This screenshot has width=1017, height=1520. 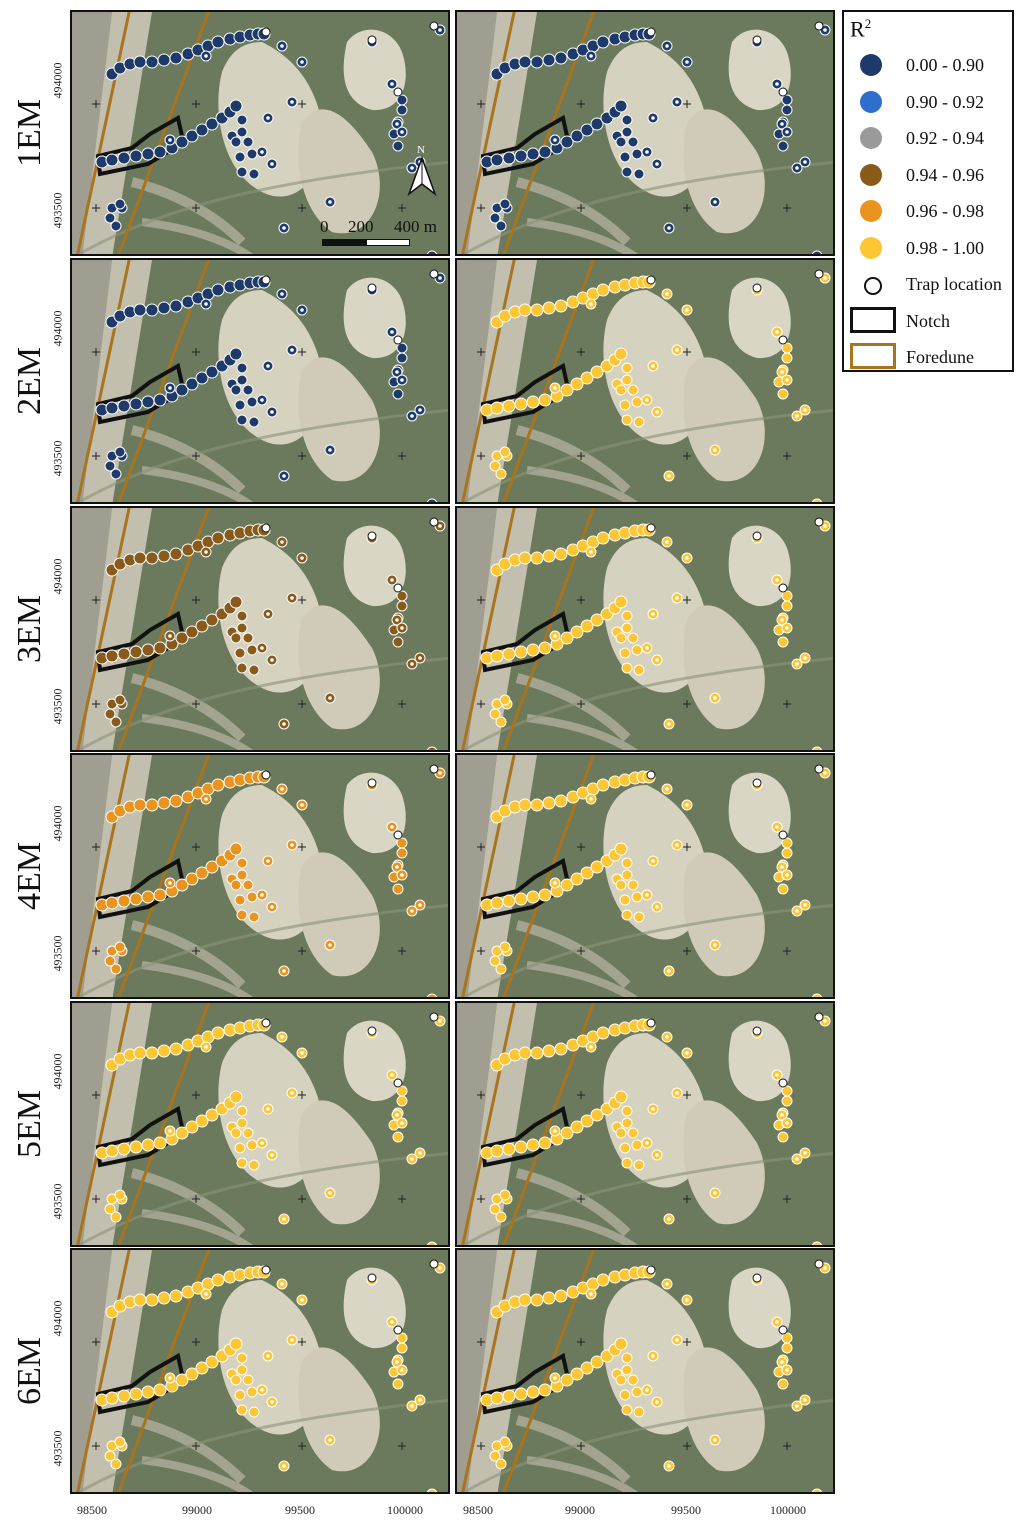 What do you see at coordinates (788, 1510) in the screenshot?
I see `x-tick-label: 100000` at bounding box center [788, 1510].